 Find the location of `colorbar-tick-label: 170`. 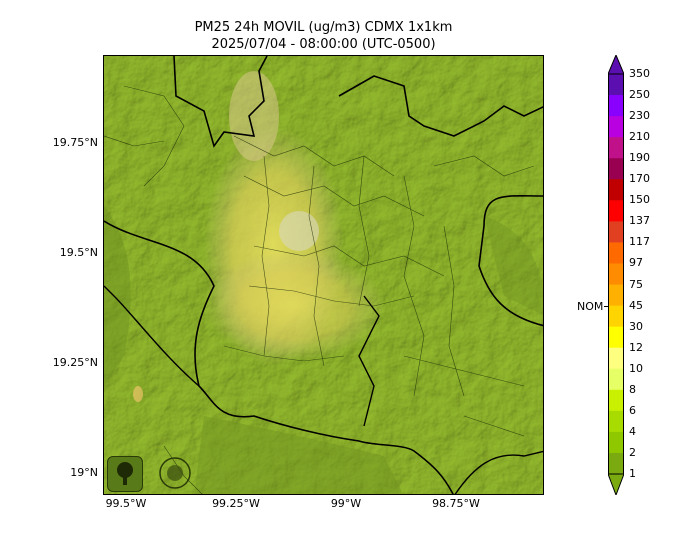

colorbar-tick-label: 170 is located at coordinates (639, 179).